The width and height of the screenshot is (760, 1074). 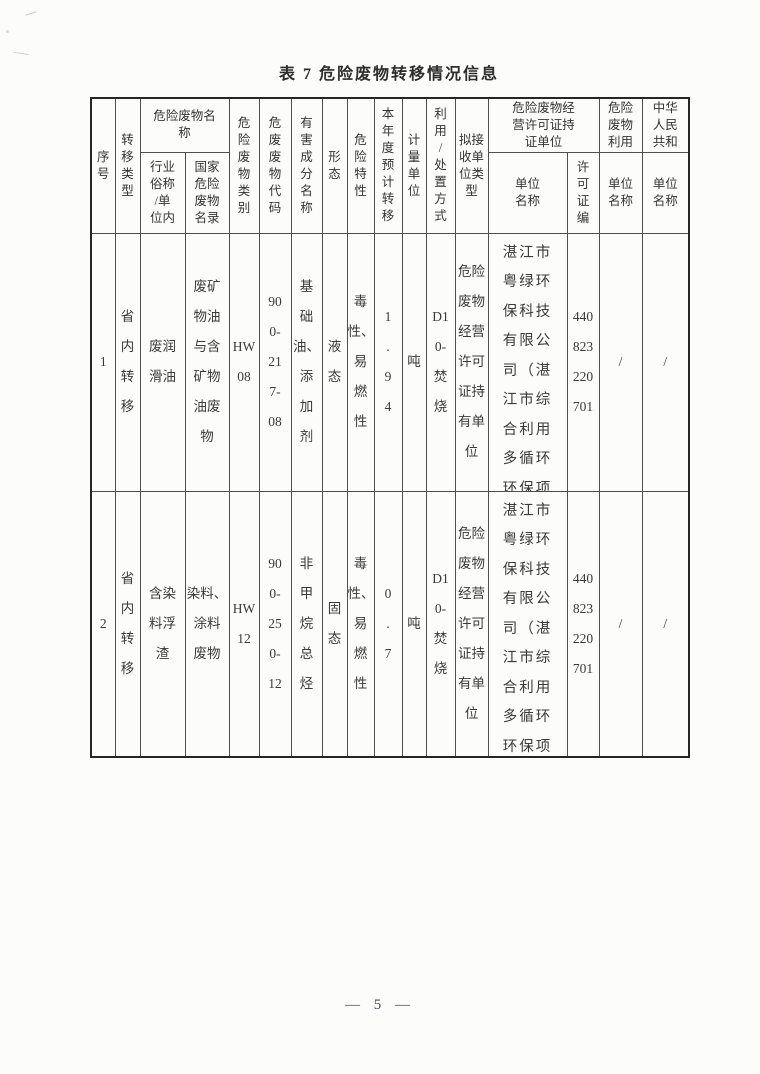 I want to click on cell-industry-common-name: 废润 滑油, so click(x=162, y=362).